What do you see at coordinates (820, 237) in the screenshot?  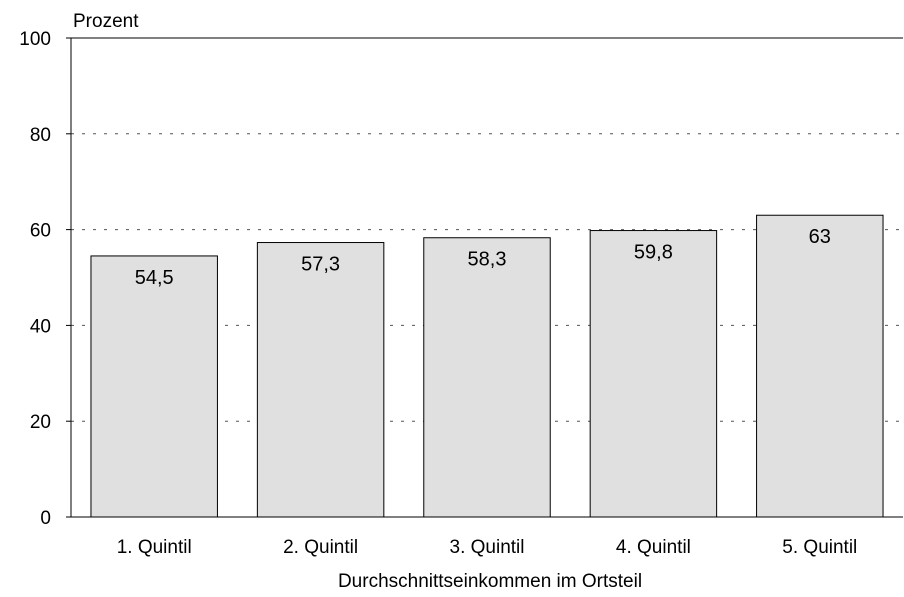 I see `bar-value-label: 63` at bounding box center [820, 237].